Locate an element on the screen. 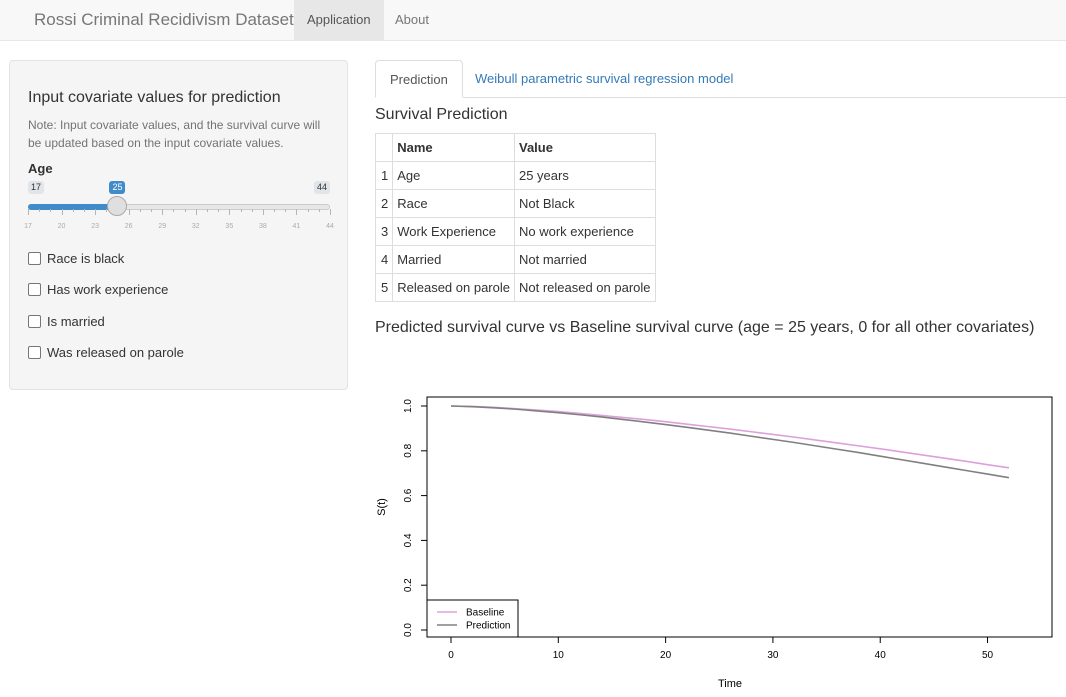 Image resolution: width=1066 pixels, height=697 pixels. tabs-divider is located at coordinates (720, 97).